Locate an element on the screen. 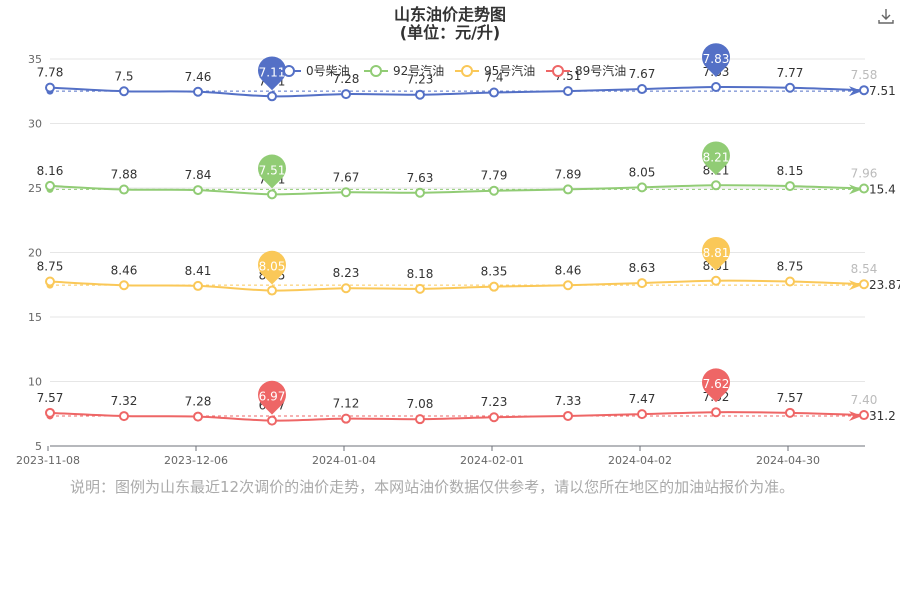 Image resolution: width=900 pixels, height=600 pixels. legend-item: 0号柴油 is located at coordinates (313, 71).